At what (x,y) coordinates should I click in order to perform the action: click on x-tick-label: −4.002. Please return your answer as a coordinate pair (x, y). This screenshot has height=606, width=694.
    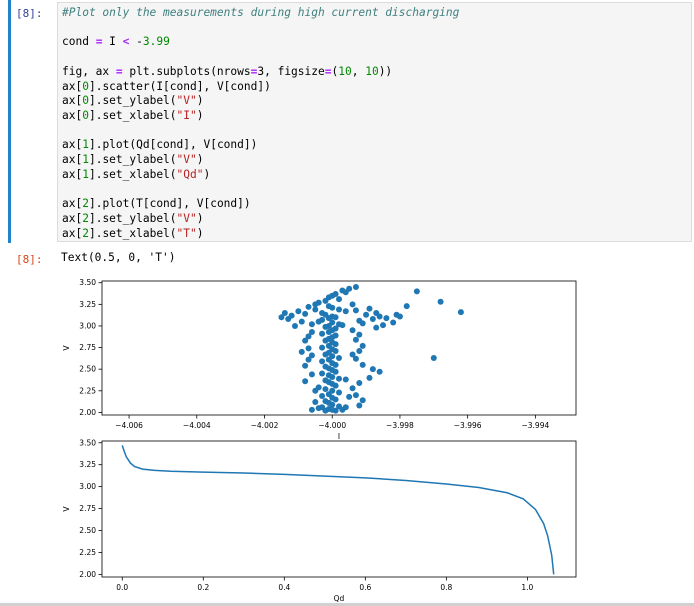
    Looking at the image, I should click on (265, 425).